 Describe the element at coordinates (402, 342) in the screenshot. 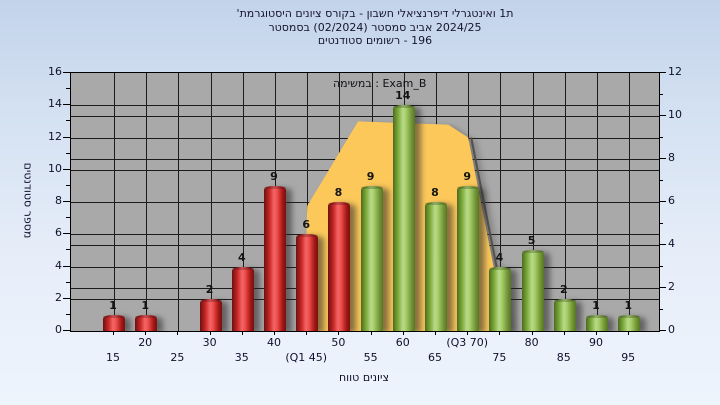

I see `x-tick-label: 60` at that location.